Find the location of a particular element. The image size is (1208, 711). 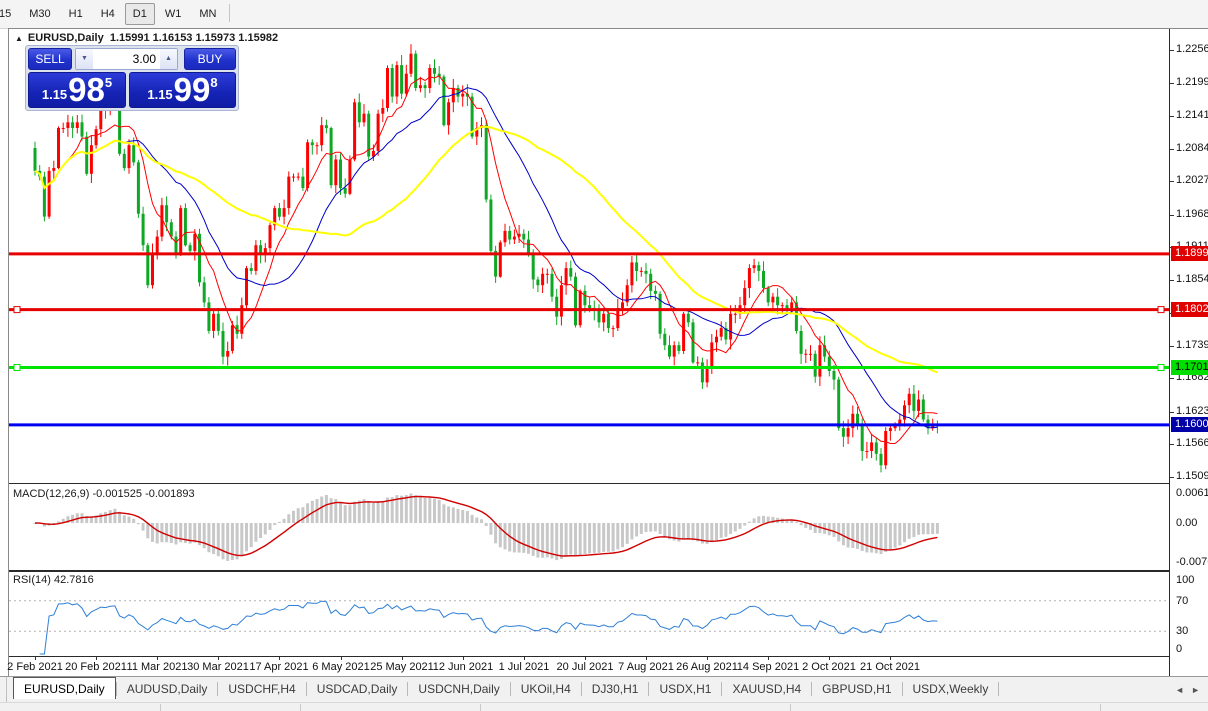

price-label: 1.21410 is located at coordinates (1192, 115).